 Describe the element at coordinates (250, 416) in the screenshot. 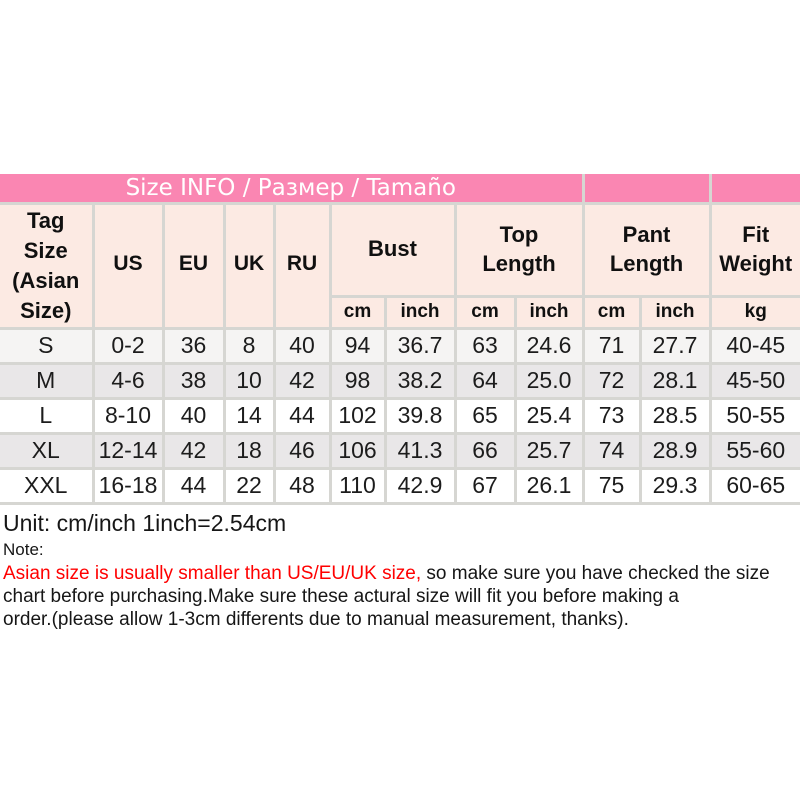

I see `cell: 14` at that location.